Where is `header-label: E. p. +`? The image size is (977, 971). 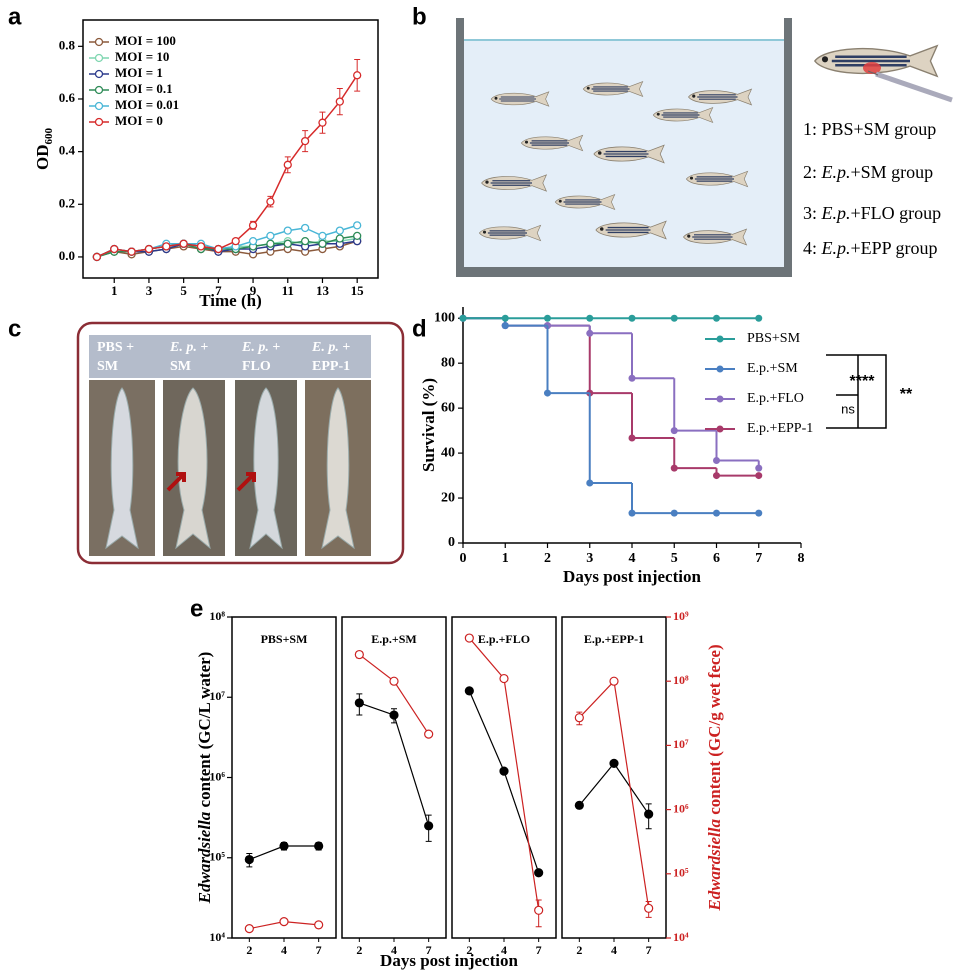
header-label: E. p. + is located at coordinates (330, 347).